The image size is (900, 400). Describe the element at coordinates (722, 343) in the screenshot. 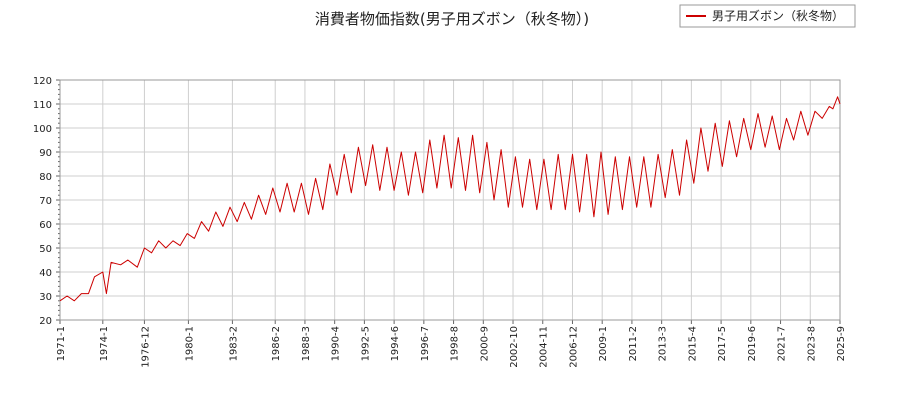

I see `x-tick-label: 2017-5` at that location.